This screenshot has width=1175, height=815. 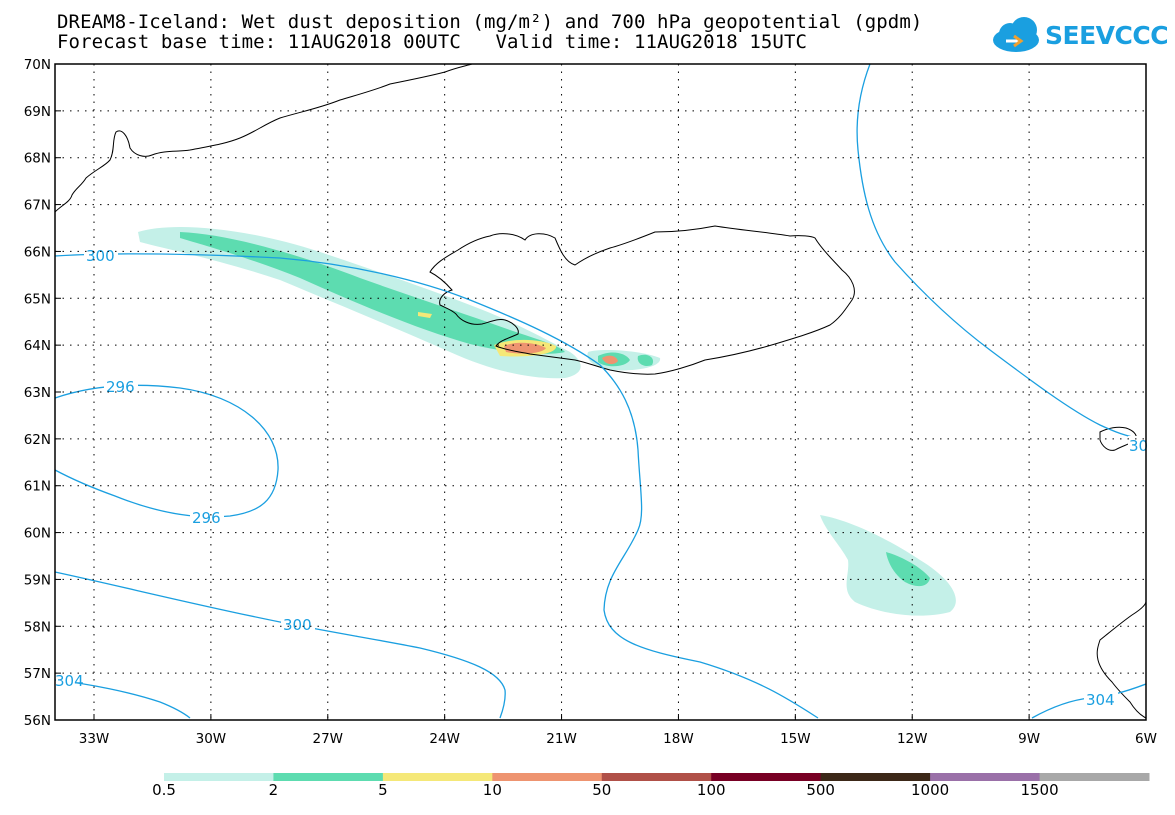 What do you see at coordinates (912, 739) in the screenshot?
I see `longitude-label: 12W` at bounding box center [912, 739].